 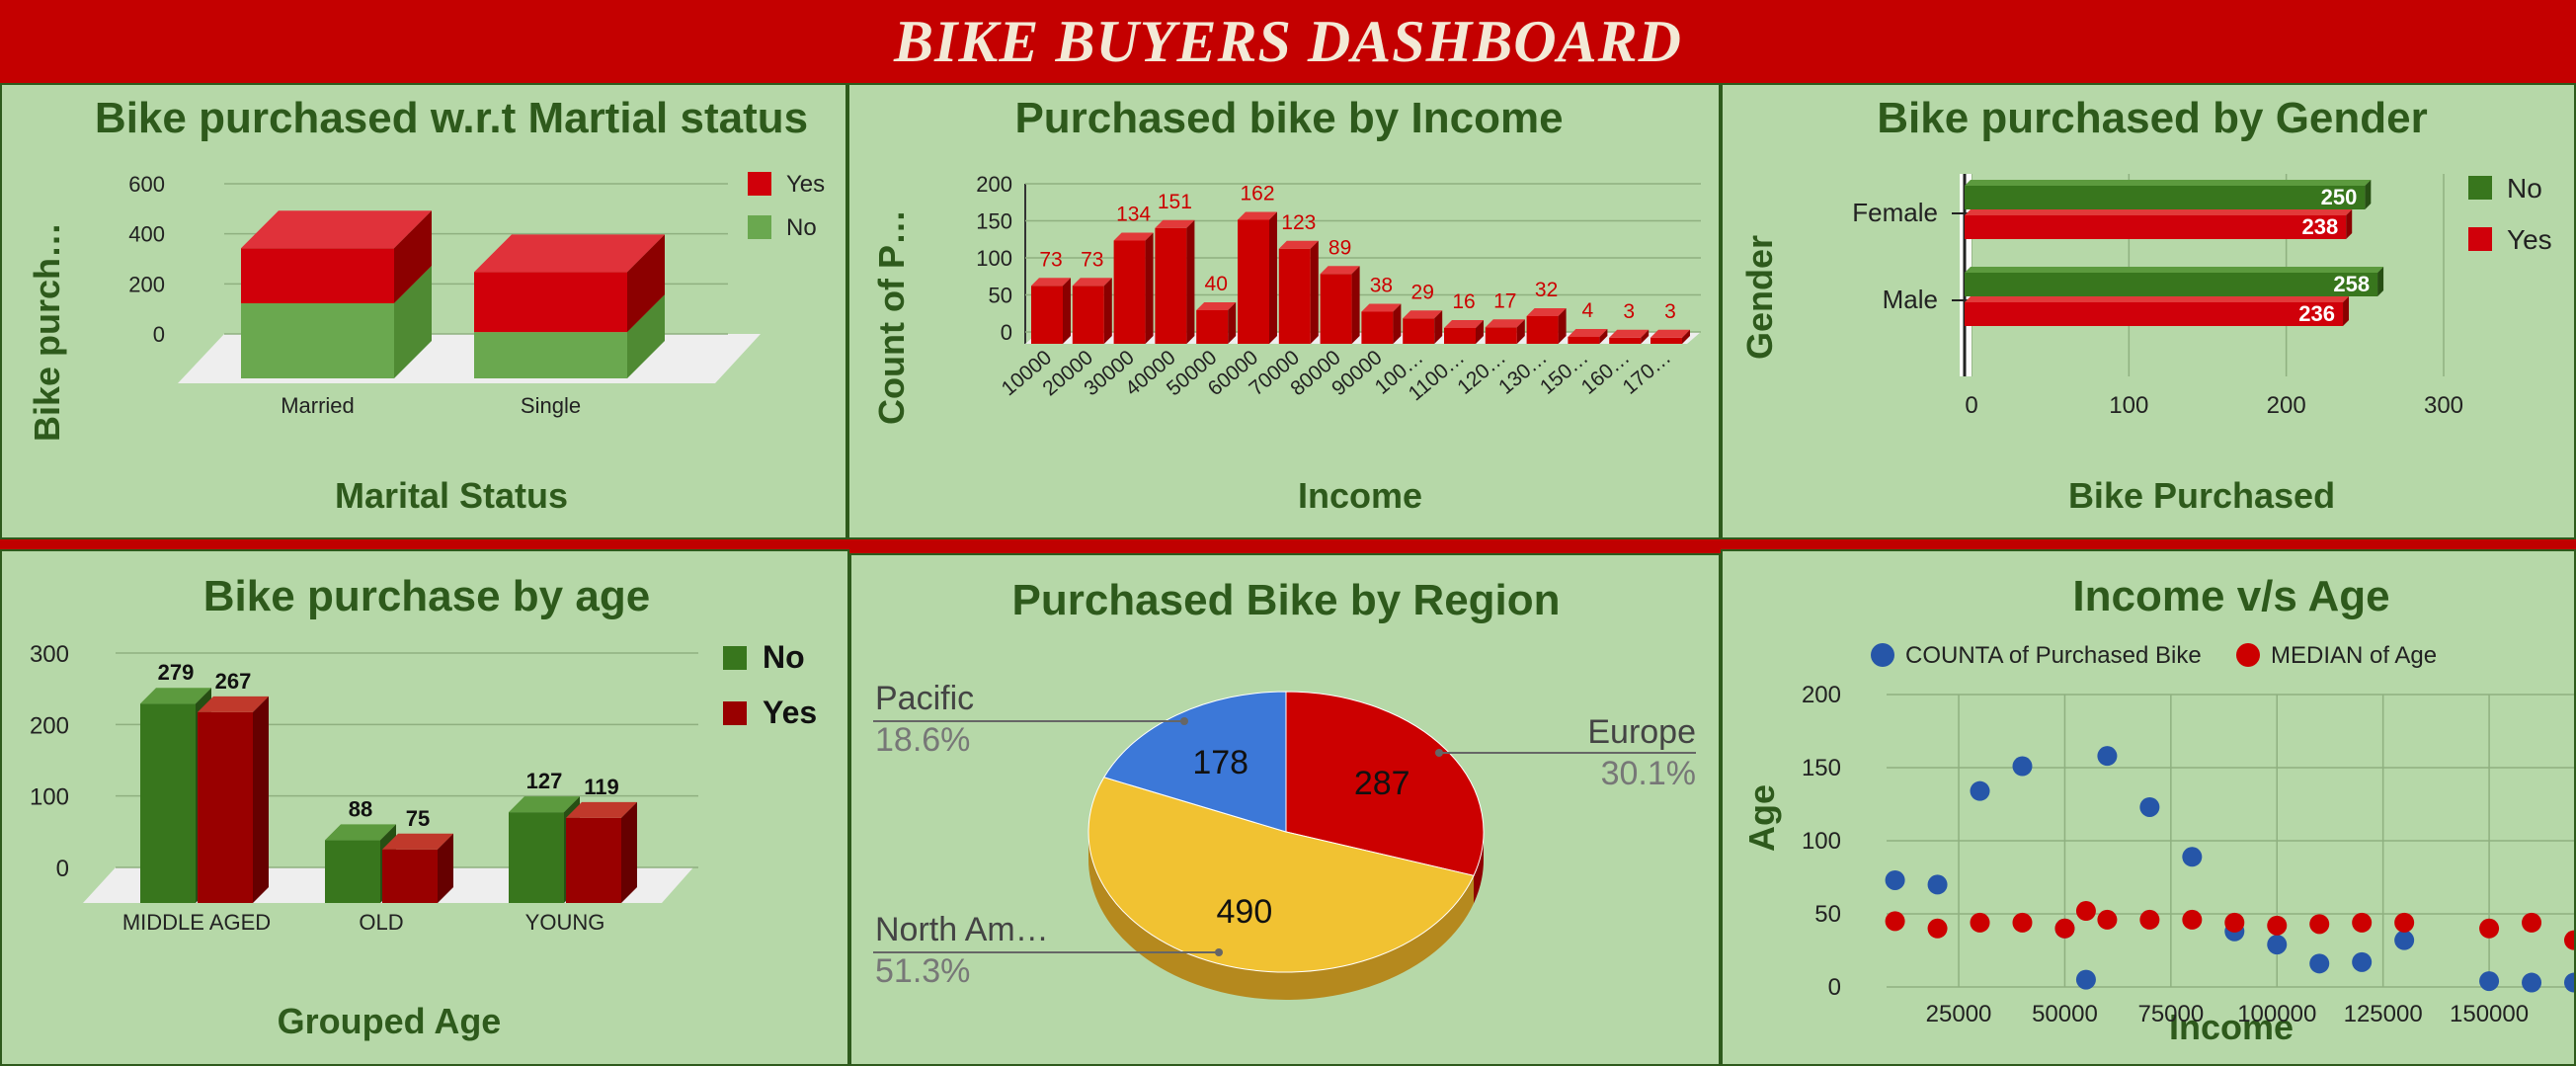 What do you see at coordinates (2351, 284) in the screenshot?
I see `data-label: 258` at bounding box center [2351, 284].